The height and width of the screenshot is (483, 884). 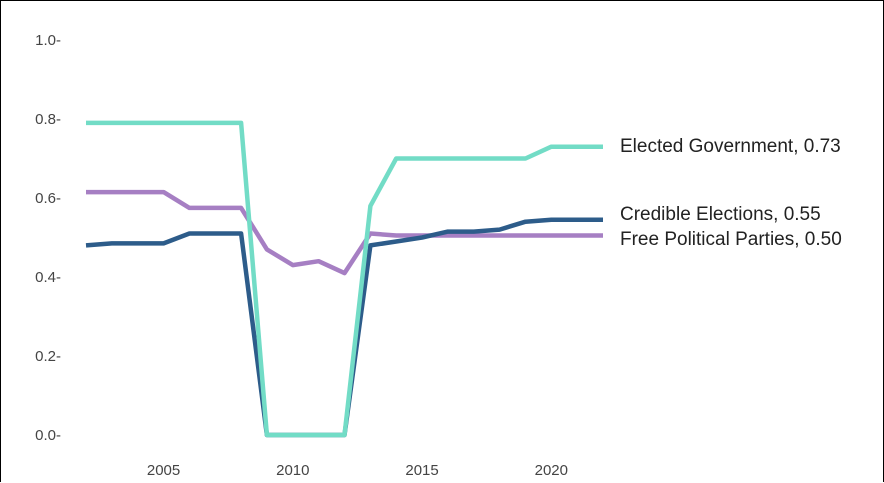 I want to click on series-end-label: Elected Government, 0.73, so click(x=730, y=146).